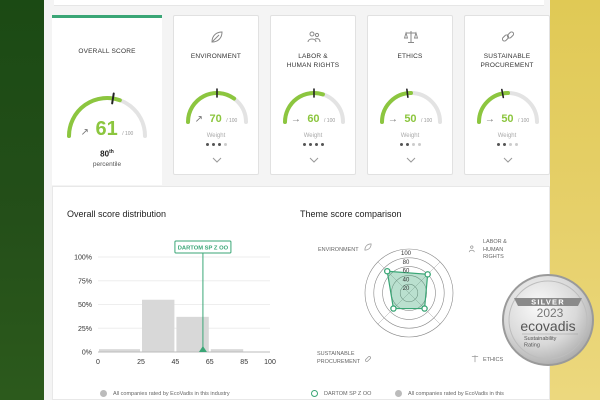 The height and width of the screenshot is (400, 600). What do you see at coordinates (107, 115) in the screenshot?
I see `overall-score-gauge` at bounding box center [107, 115].